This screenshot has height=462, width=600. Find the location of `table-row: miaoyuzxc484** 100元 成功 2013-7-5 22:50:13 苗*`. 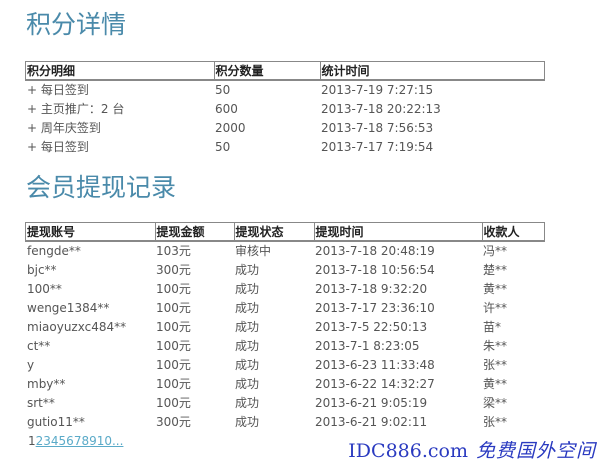

table-row: miaoyuzxc484** 100元 成功 2013-7-5 22:50:13 苗* is located at coordinates (285, 326).